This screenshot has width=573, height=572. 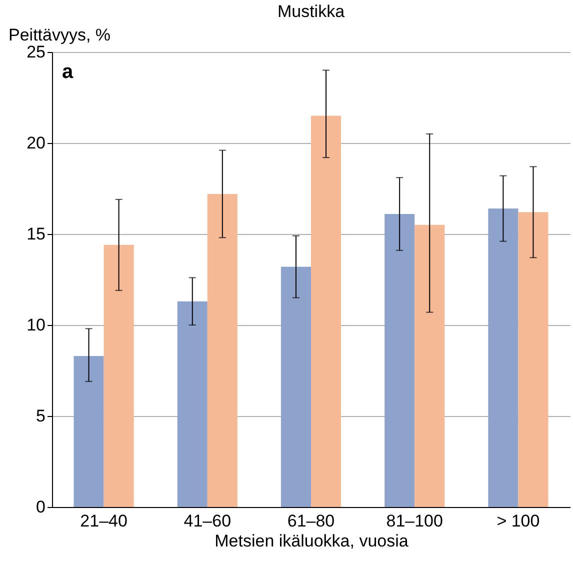 What do you see at coordinates (41, 416) in the screenshot?
I see `y-tick-label: 5` at bounding box center [41, 416].